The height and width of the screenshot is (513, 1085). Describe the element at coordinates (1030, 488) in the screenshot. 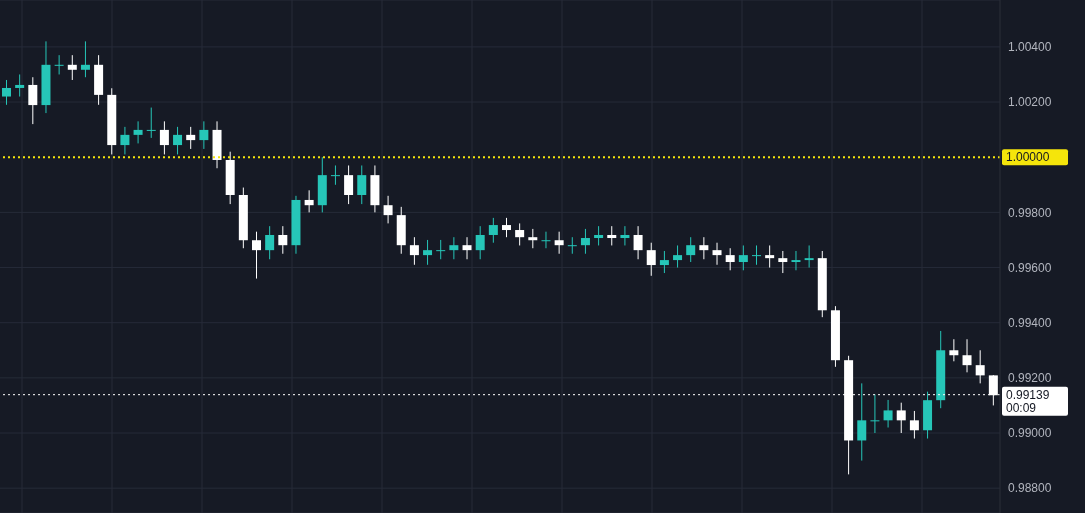

I see `y-tick-label: 0.98800` at that location.